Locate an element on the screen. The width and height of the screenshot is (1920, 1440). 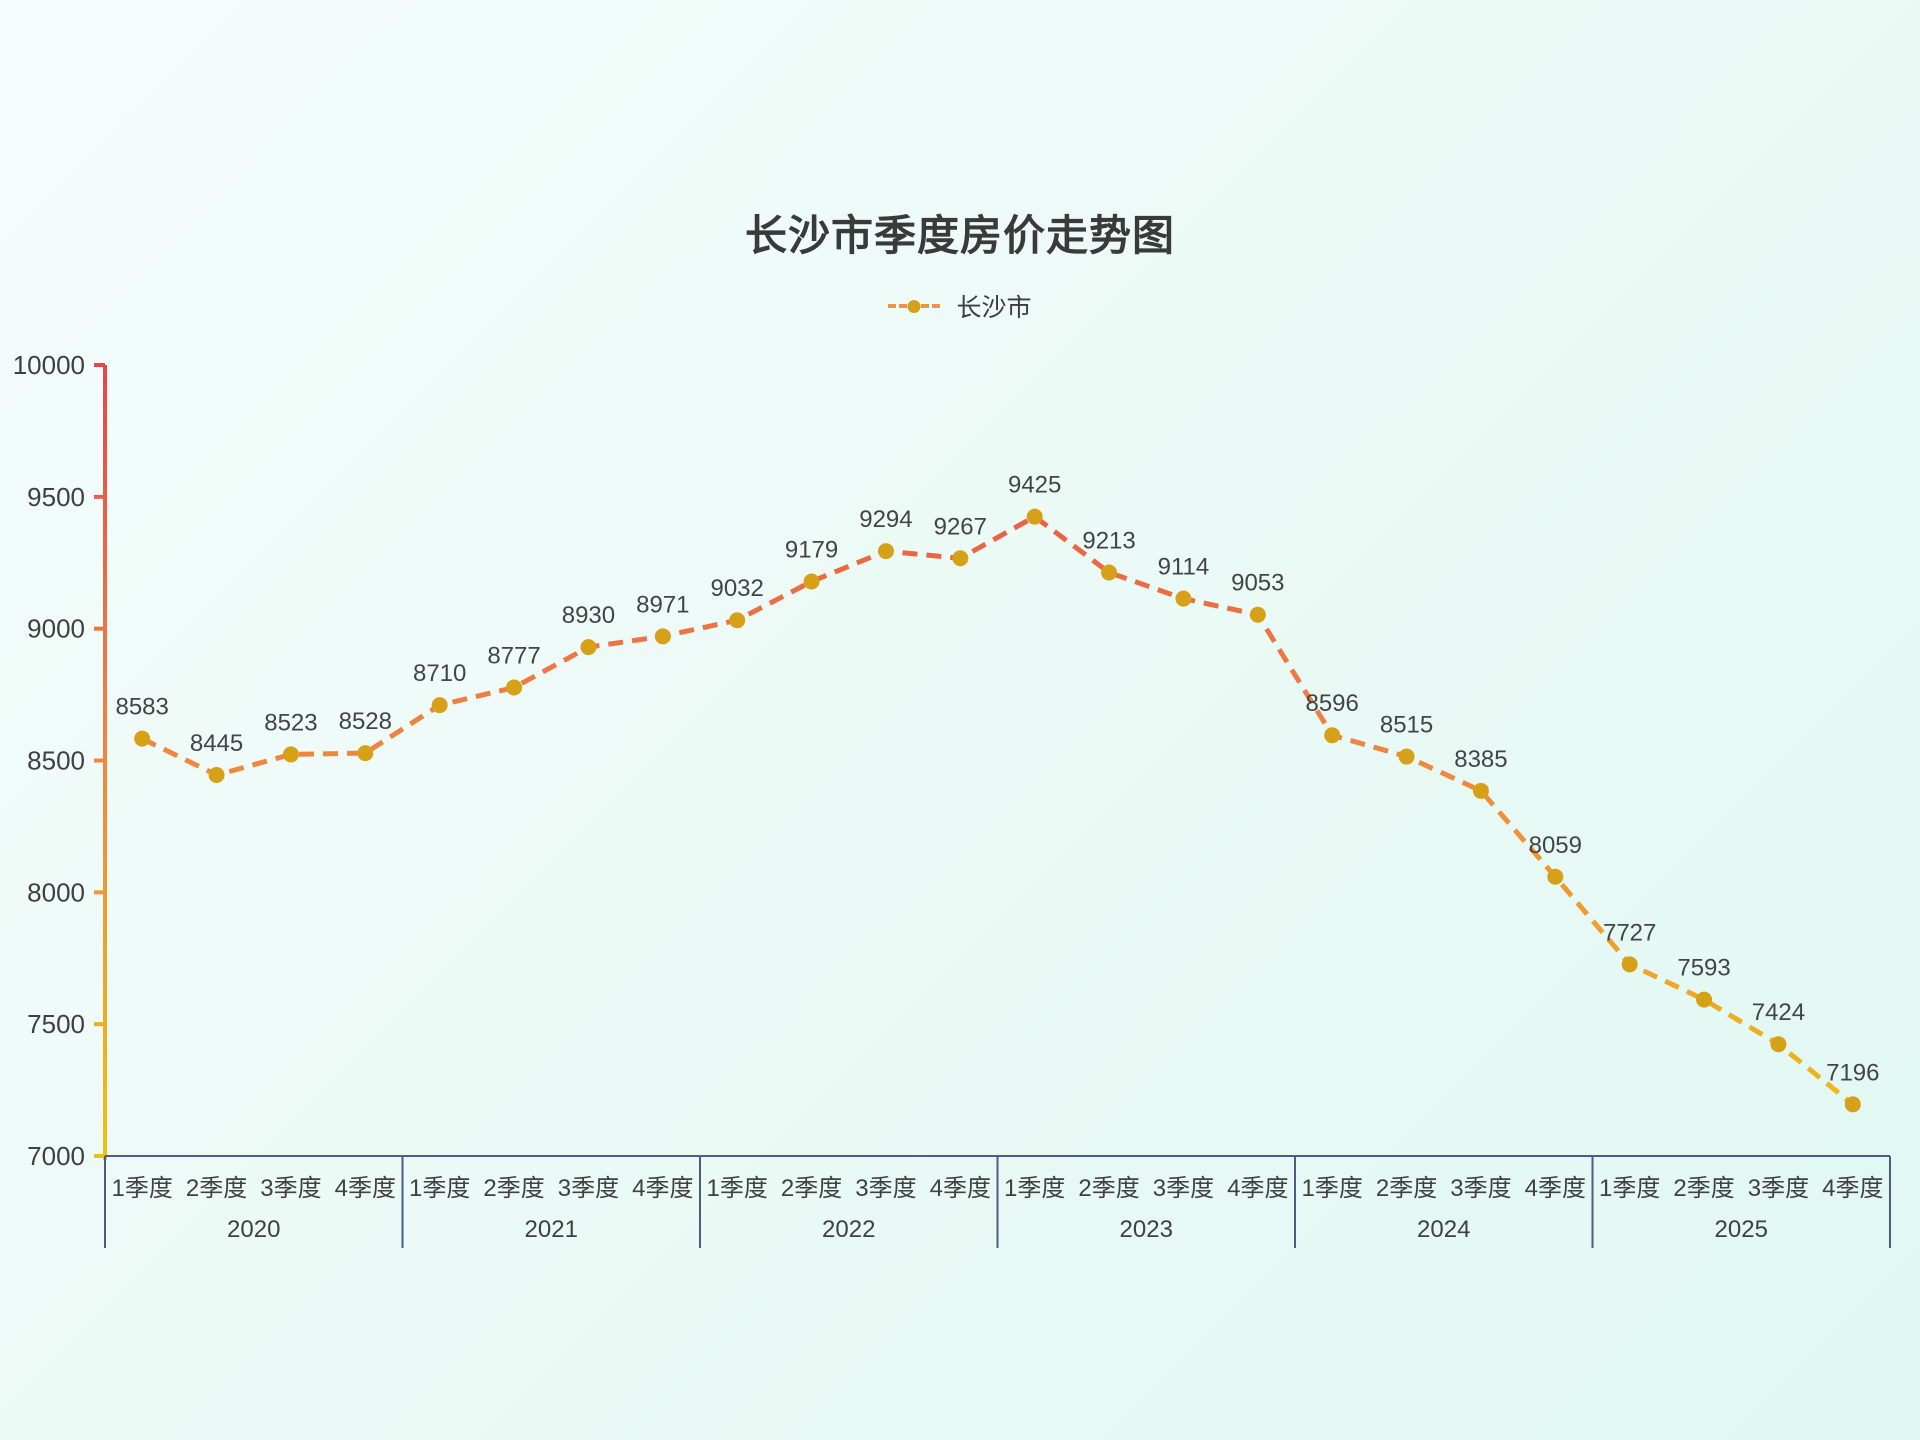
data-point-value-label: 8445 is located at coordinates (216, 743).